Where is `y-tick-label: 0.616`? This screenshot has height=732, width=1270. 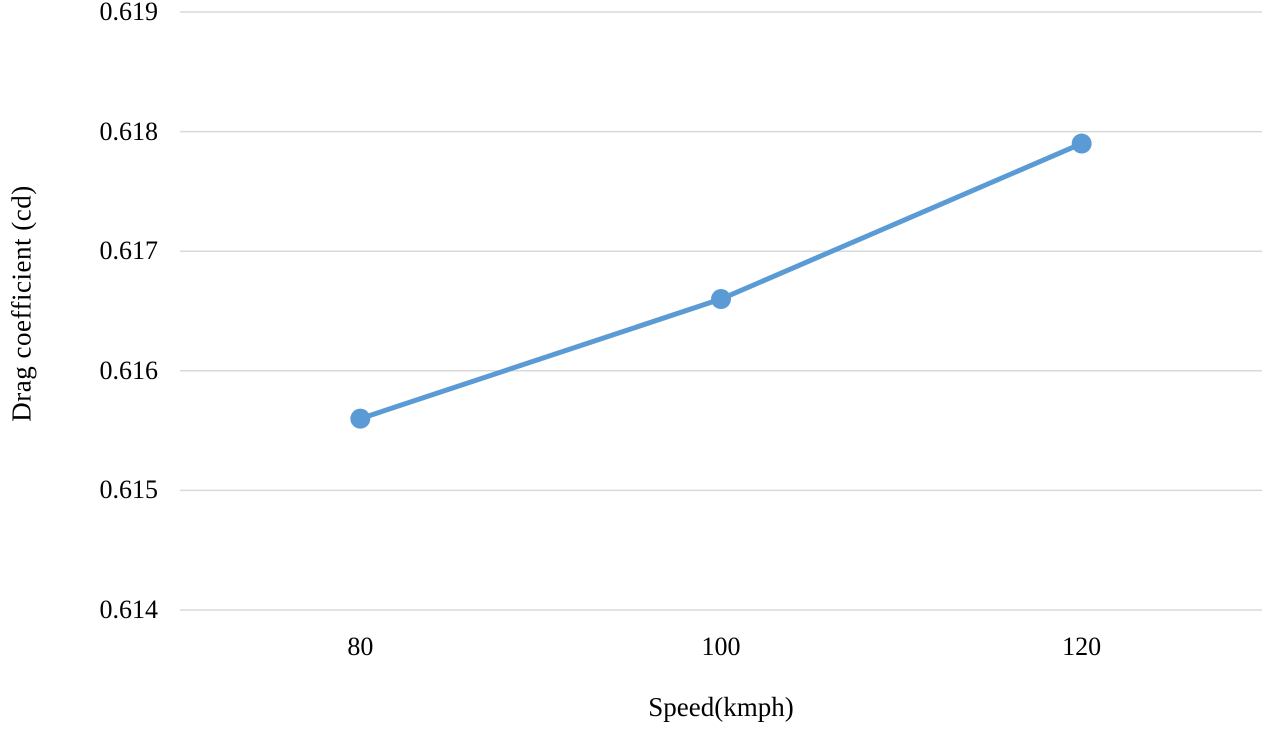
y-tick-label: 0.616 is located at coordinates (129, 370).